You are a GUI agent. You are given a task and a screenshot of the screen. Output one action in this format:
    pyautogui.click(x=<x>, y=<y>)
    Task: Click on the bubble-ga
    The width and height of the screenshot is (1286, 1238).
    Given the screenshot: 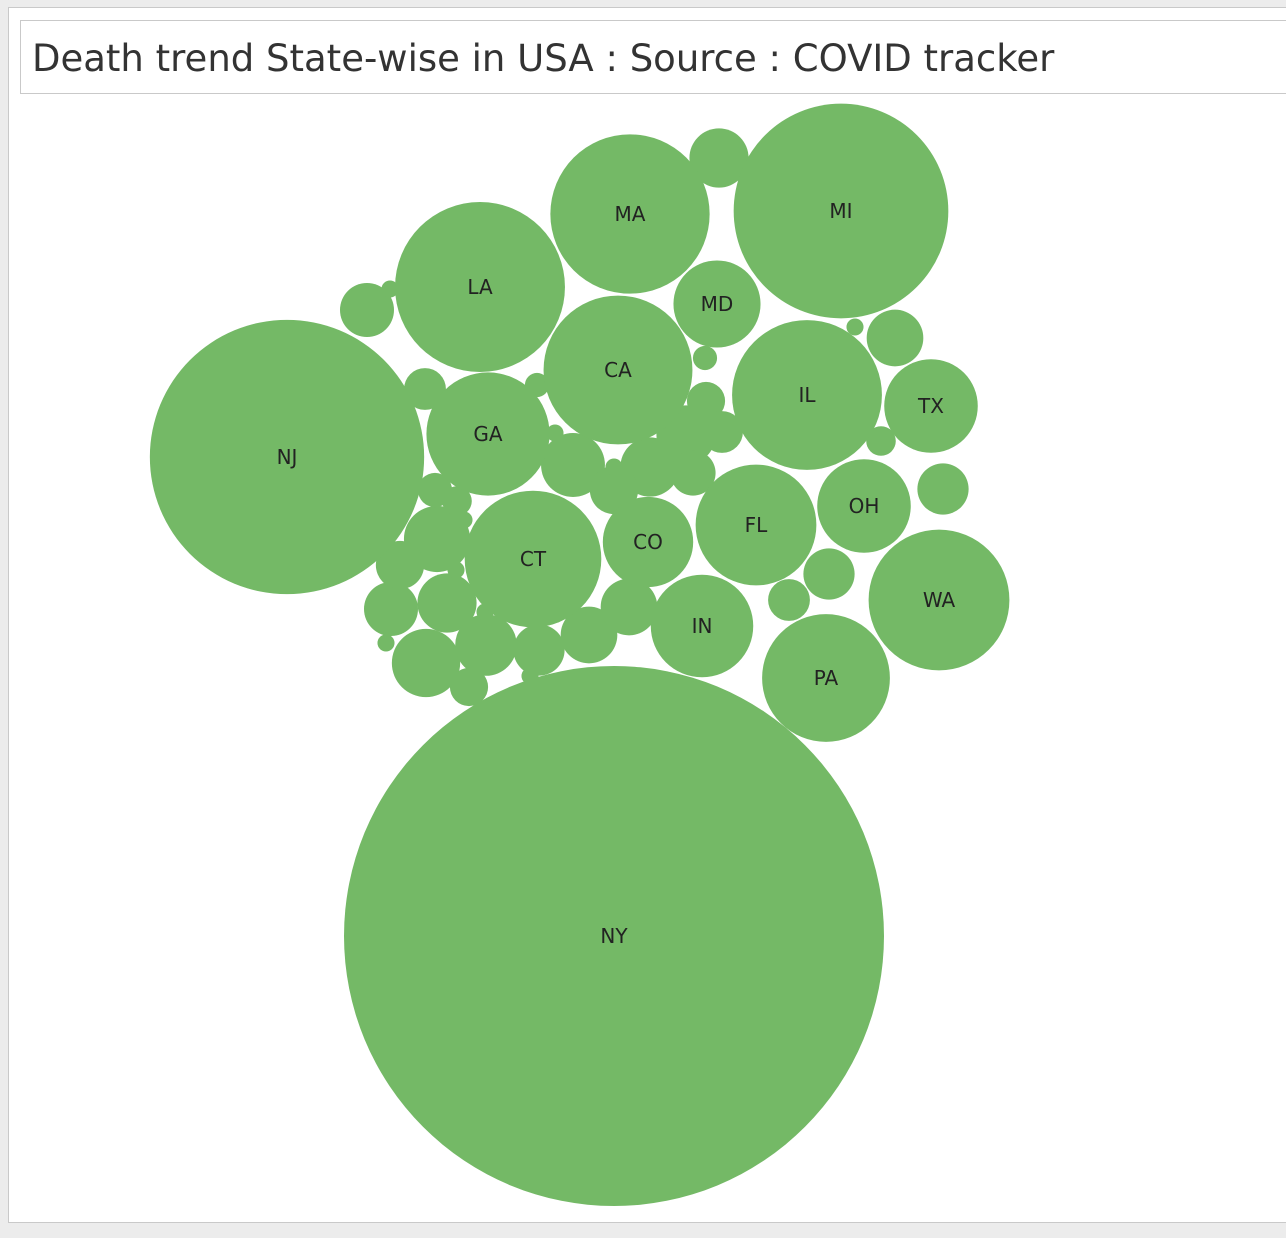 What is the action you would take?
    pyautogui.click(x=488, y=434)
    